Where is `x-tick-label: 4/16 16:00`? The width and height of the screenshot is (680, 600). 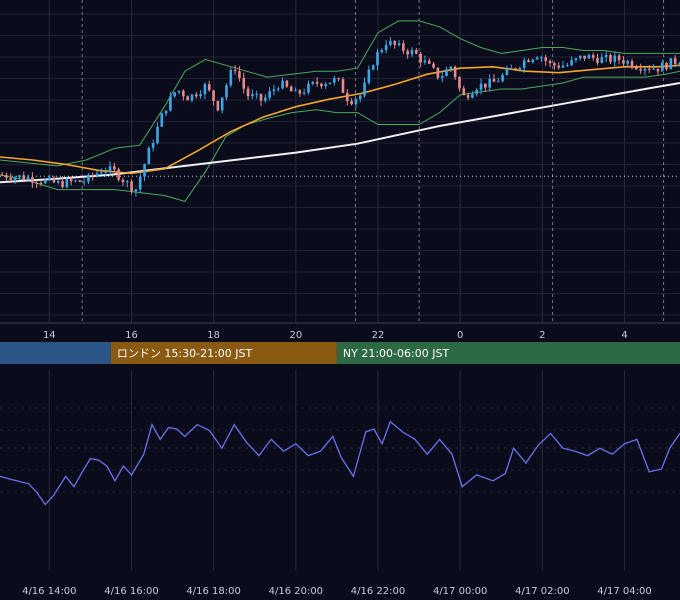 x-tick-label: 4/16 16:00 is located at coordinates (131, 591).